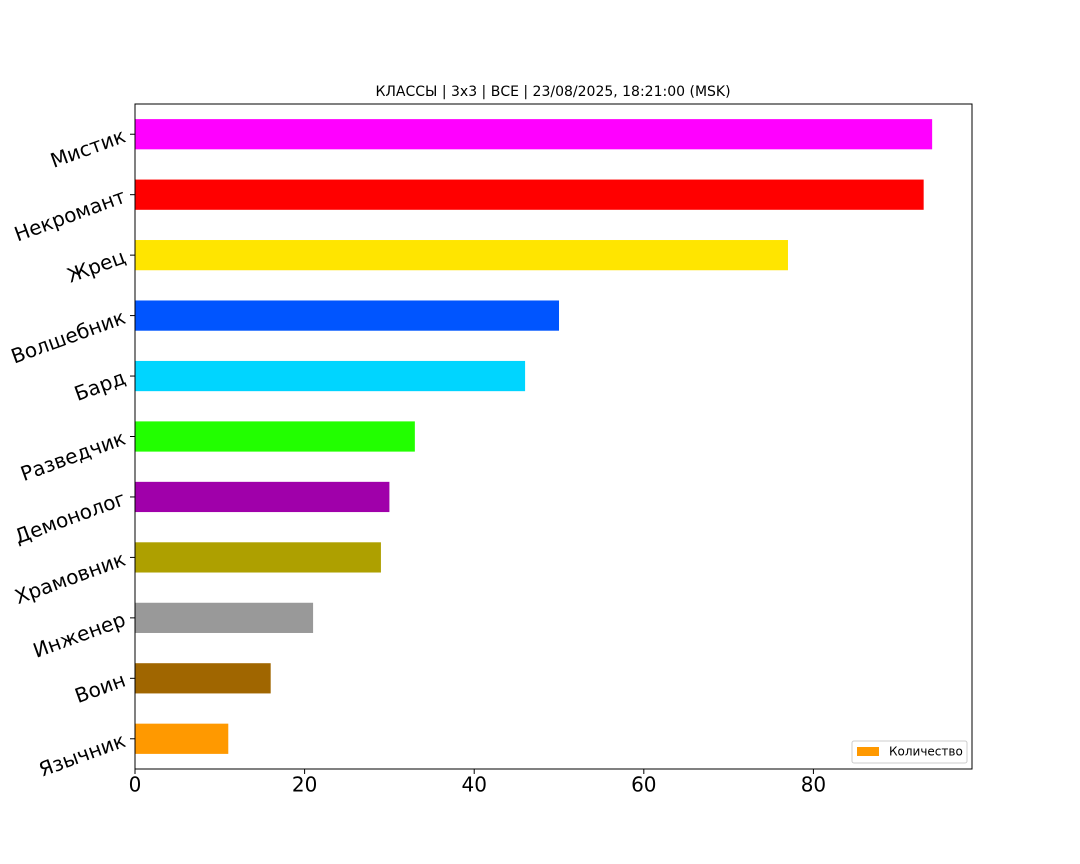  What do you see at coordinates (79, 635) in the screenshot?
I see `y-tick-label: Инженер` at bounding box center [79, 635].